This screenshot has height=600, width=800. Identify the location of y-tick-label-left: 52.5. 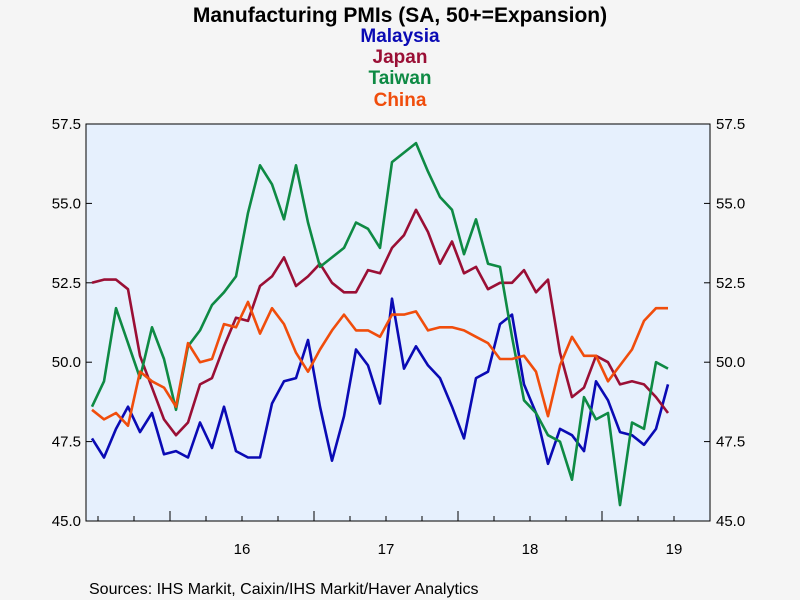
(66, 283).